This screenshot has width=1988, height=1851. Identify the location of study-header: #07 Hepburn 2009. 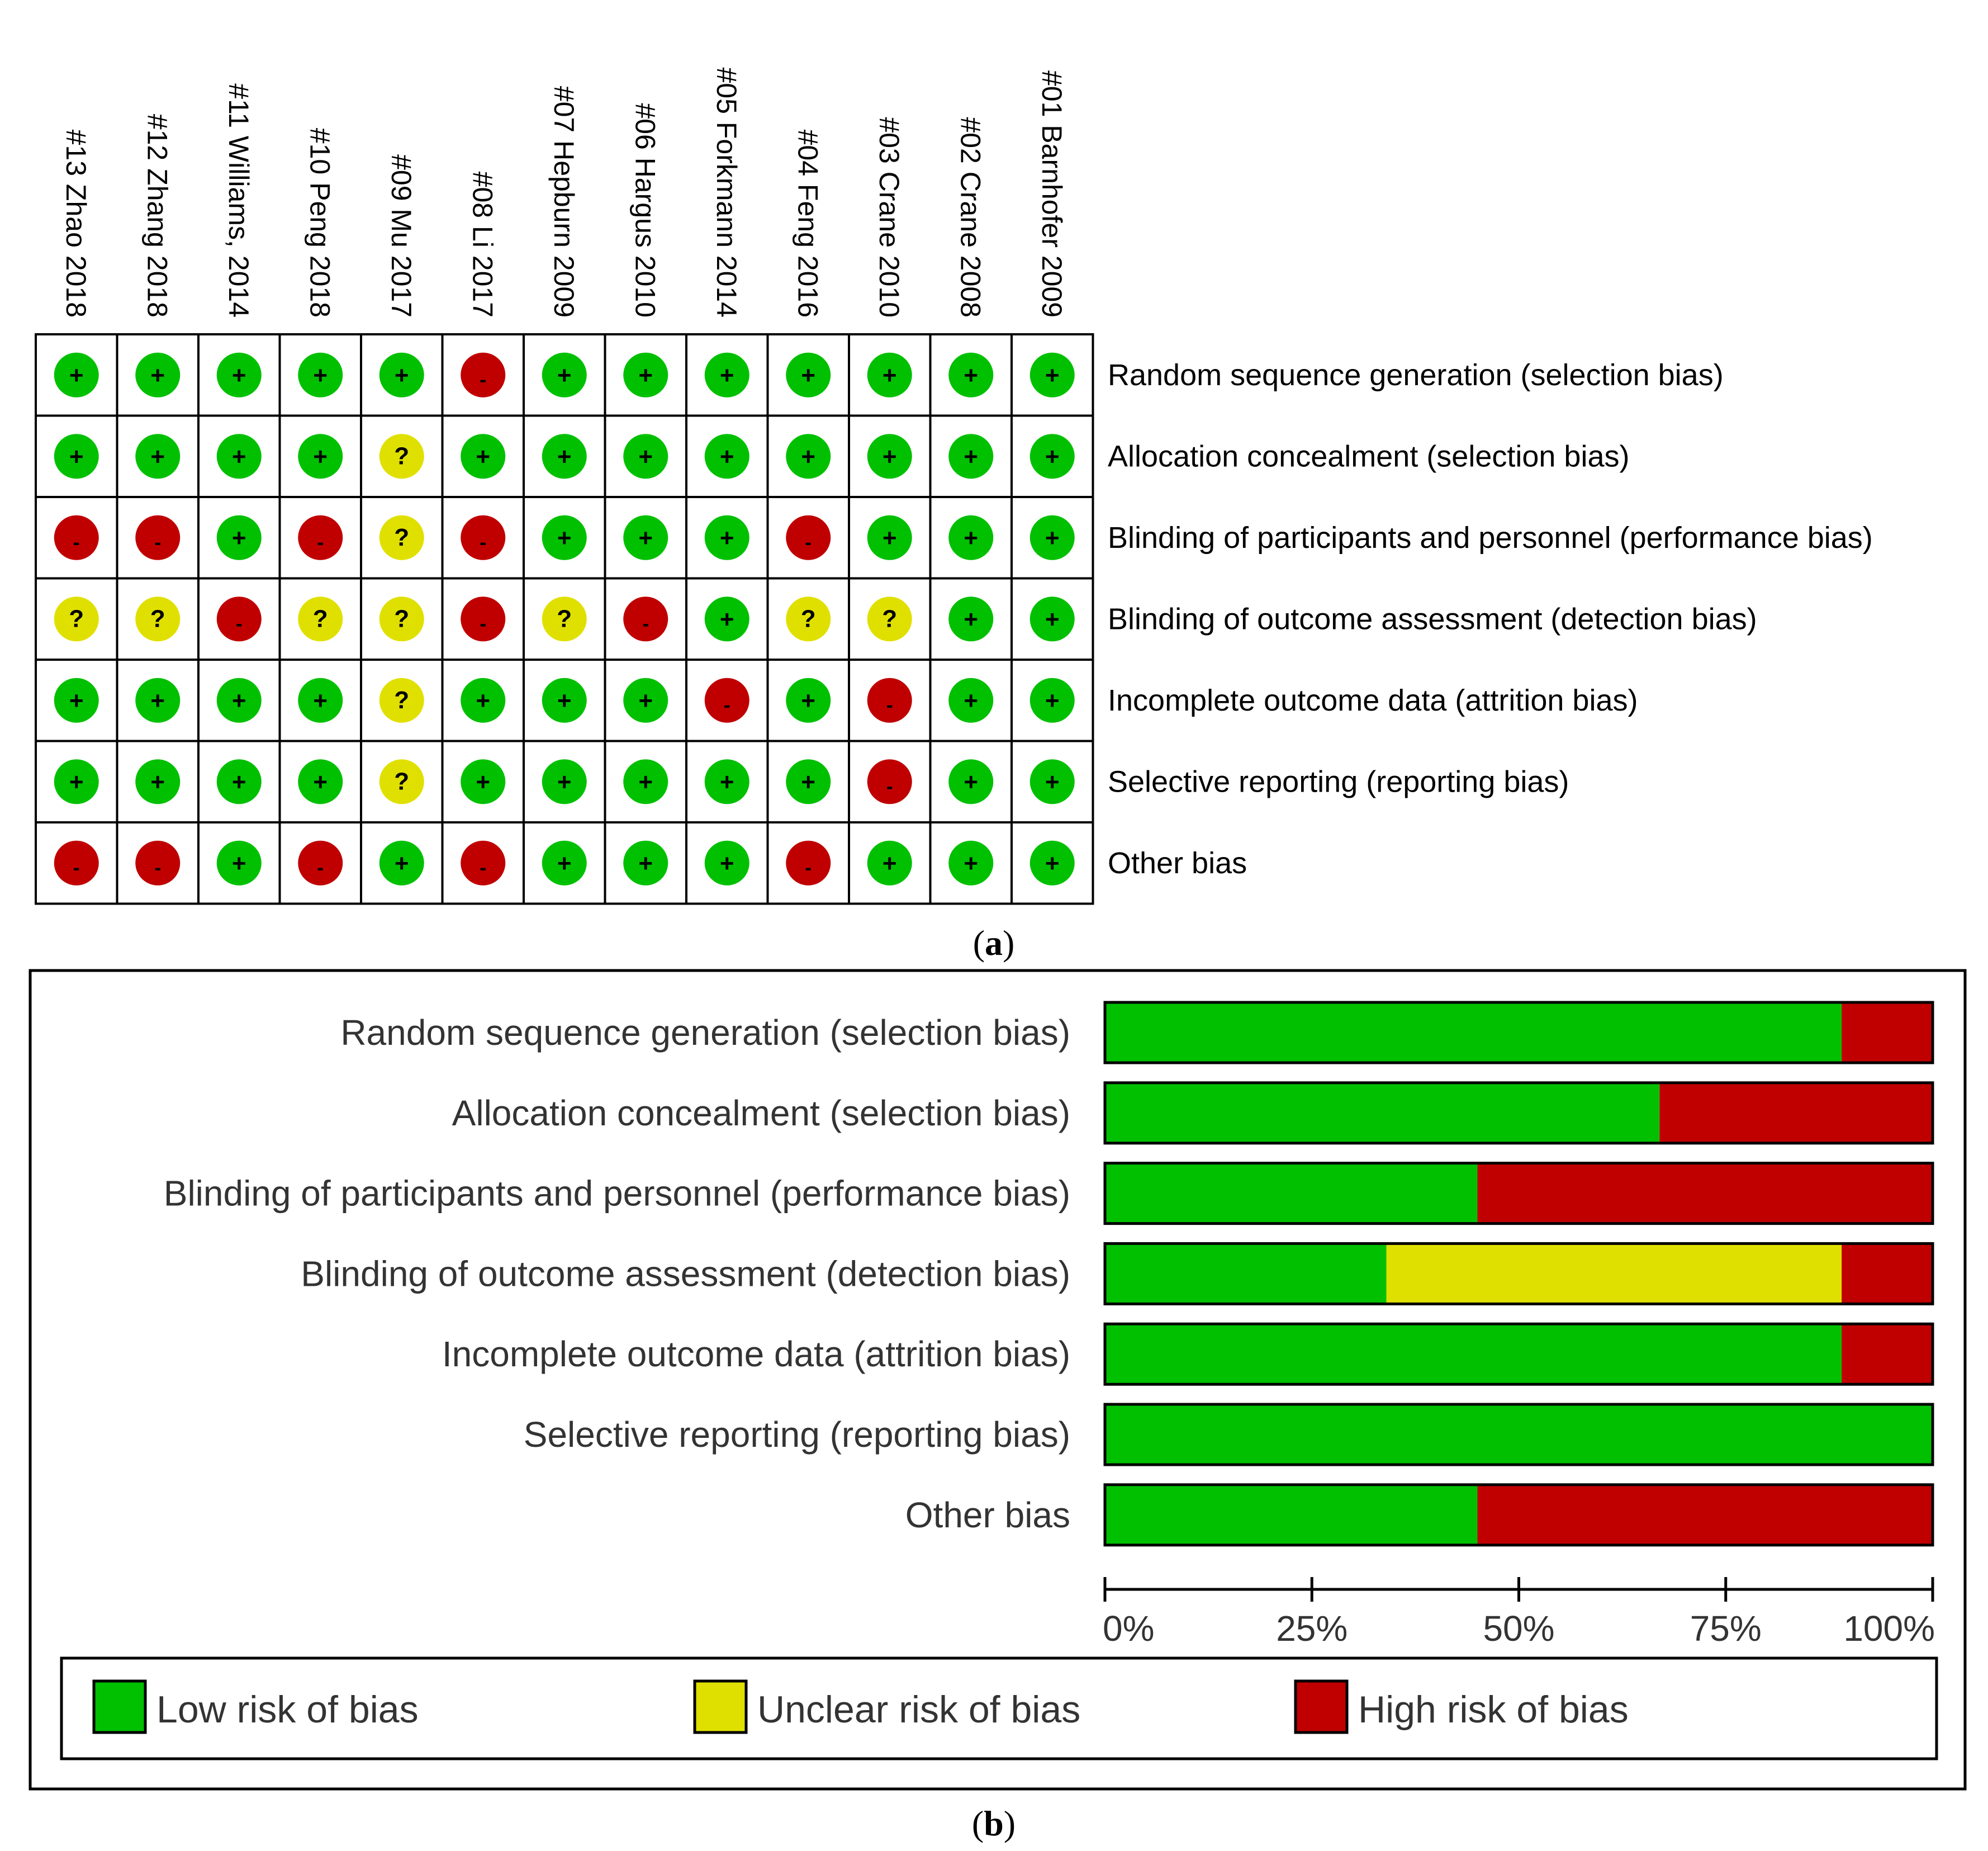
(564, 202).